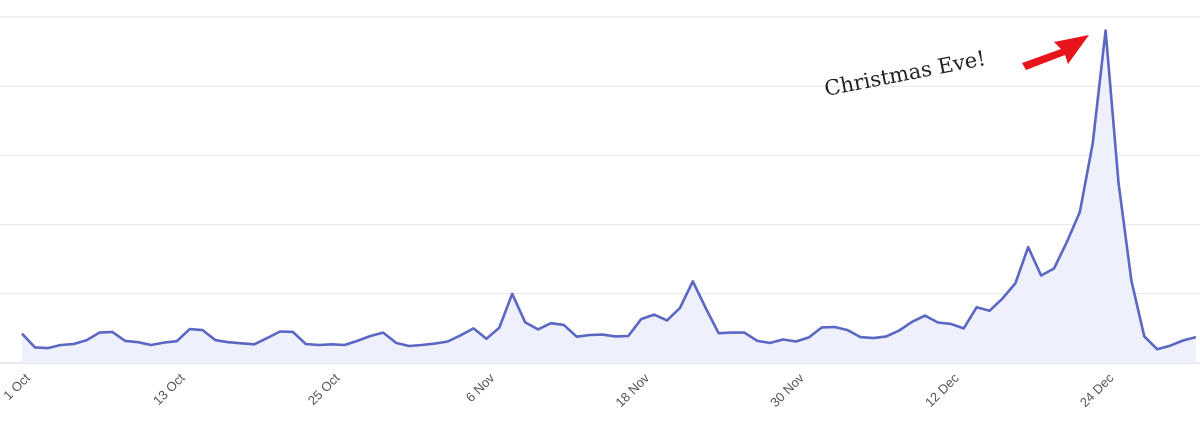 The image size is (1200, 431). Describe the element at coordinates (480, 387) in the screenshot. I see `x-tick-label: 6 Nov` at that location.